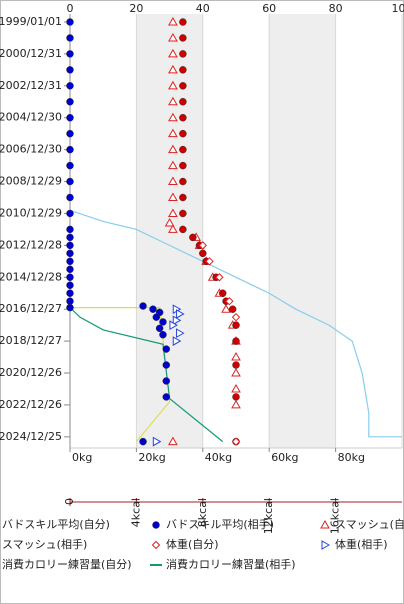 The width and height of the screenshot is (404, 604). Describe the element at coordinates (269, 8) in the screenshot. I see `x-top-tick-label: 60` at that location.